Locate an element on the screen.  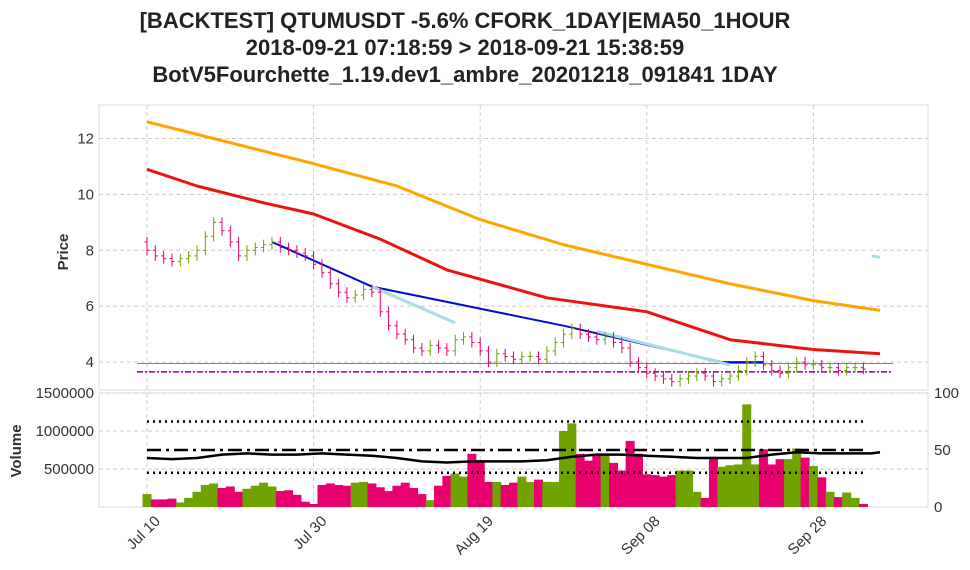
price-tick-label: 10 is located at coordinates (85, 194).